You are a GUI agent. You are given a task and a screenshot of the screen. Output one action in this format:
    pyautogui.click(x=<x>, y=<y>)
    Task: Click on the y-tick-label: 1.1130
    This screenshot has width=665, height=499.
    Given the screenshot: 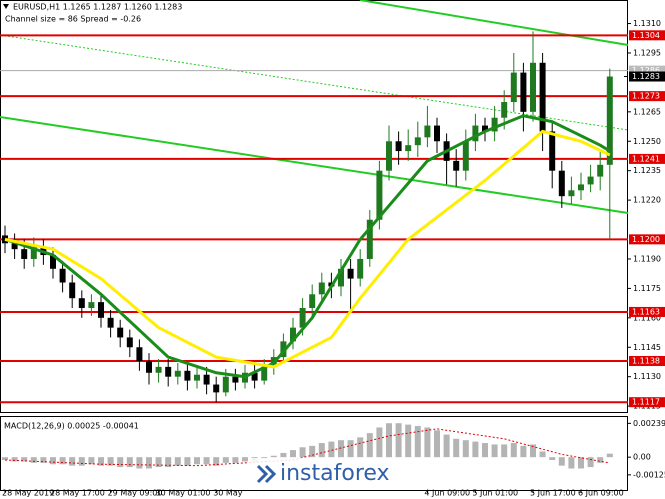 What is the action you would take?
    pyautogui.click(x=647, y=376)
    